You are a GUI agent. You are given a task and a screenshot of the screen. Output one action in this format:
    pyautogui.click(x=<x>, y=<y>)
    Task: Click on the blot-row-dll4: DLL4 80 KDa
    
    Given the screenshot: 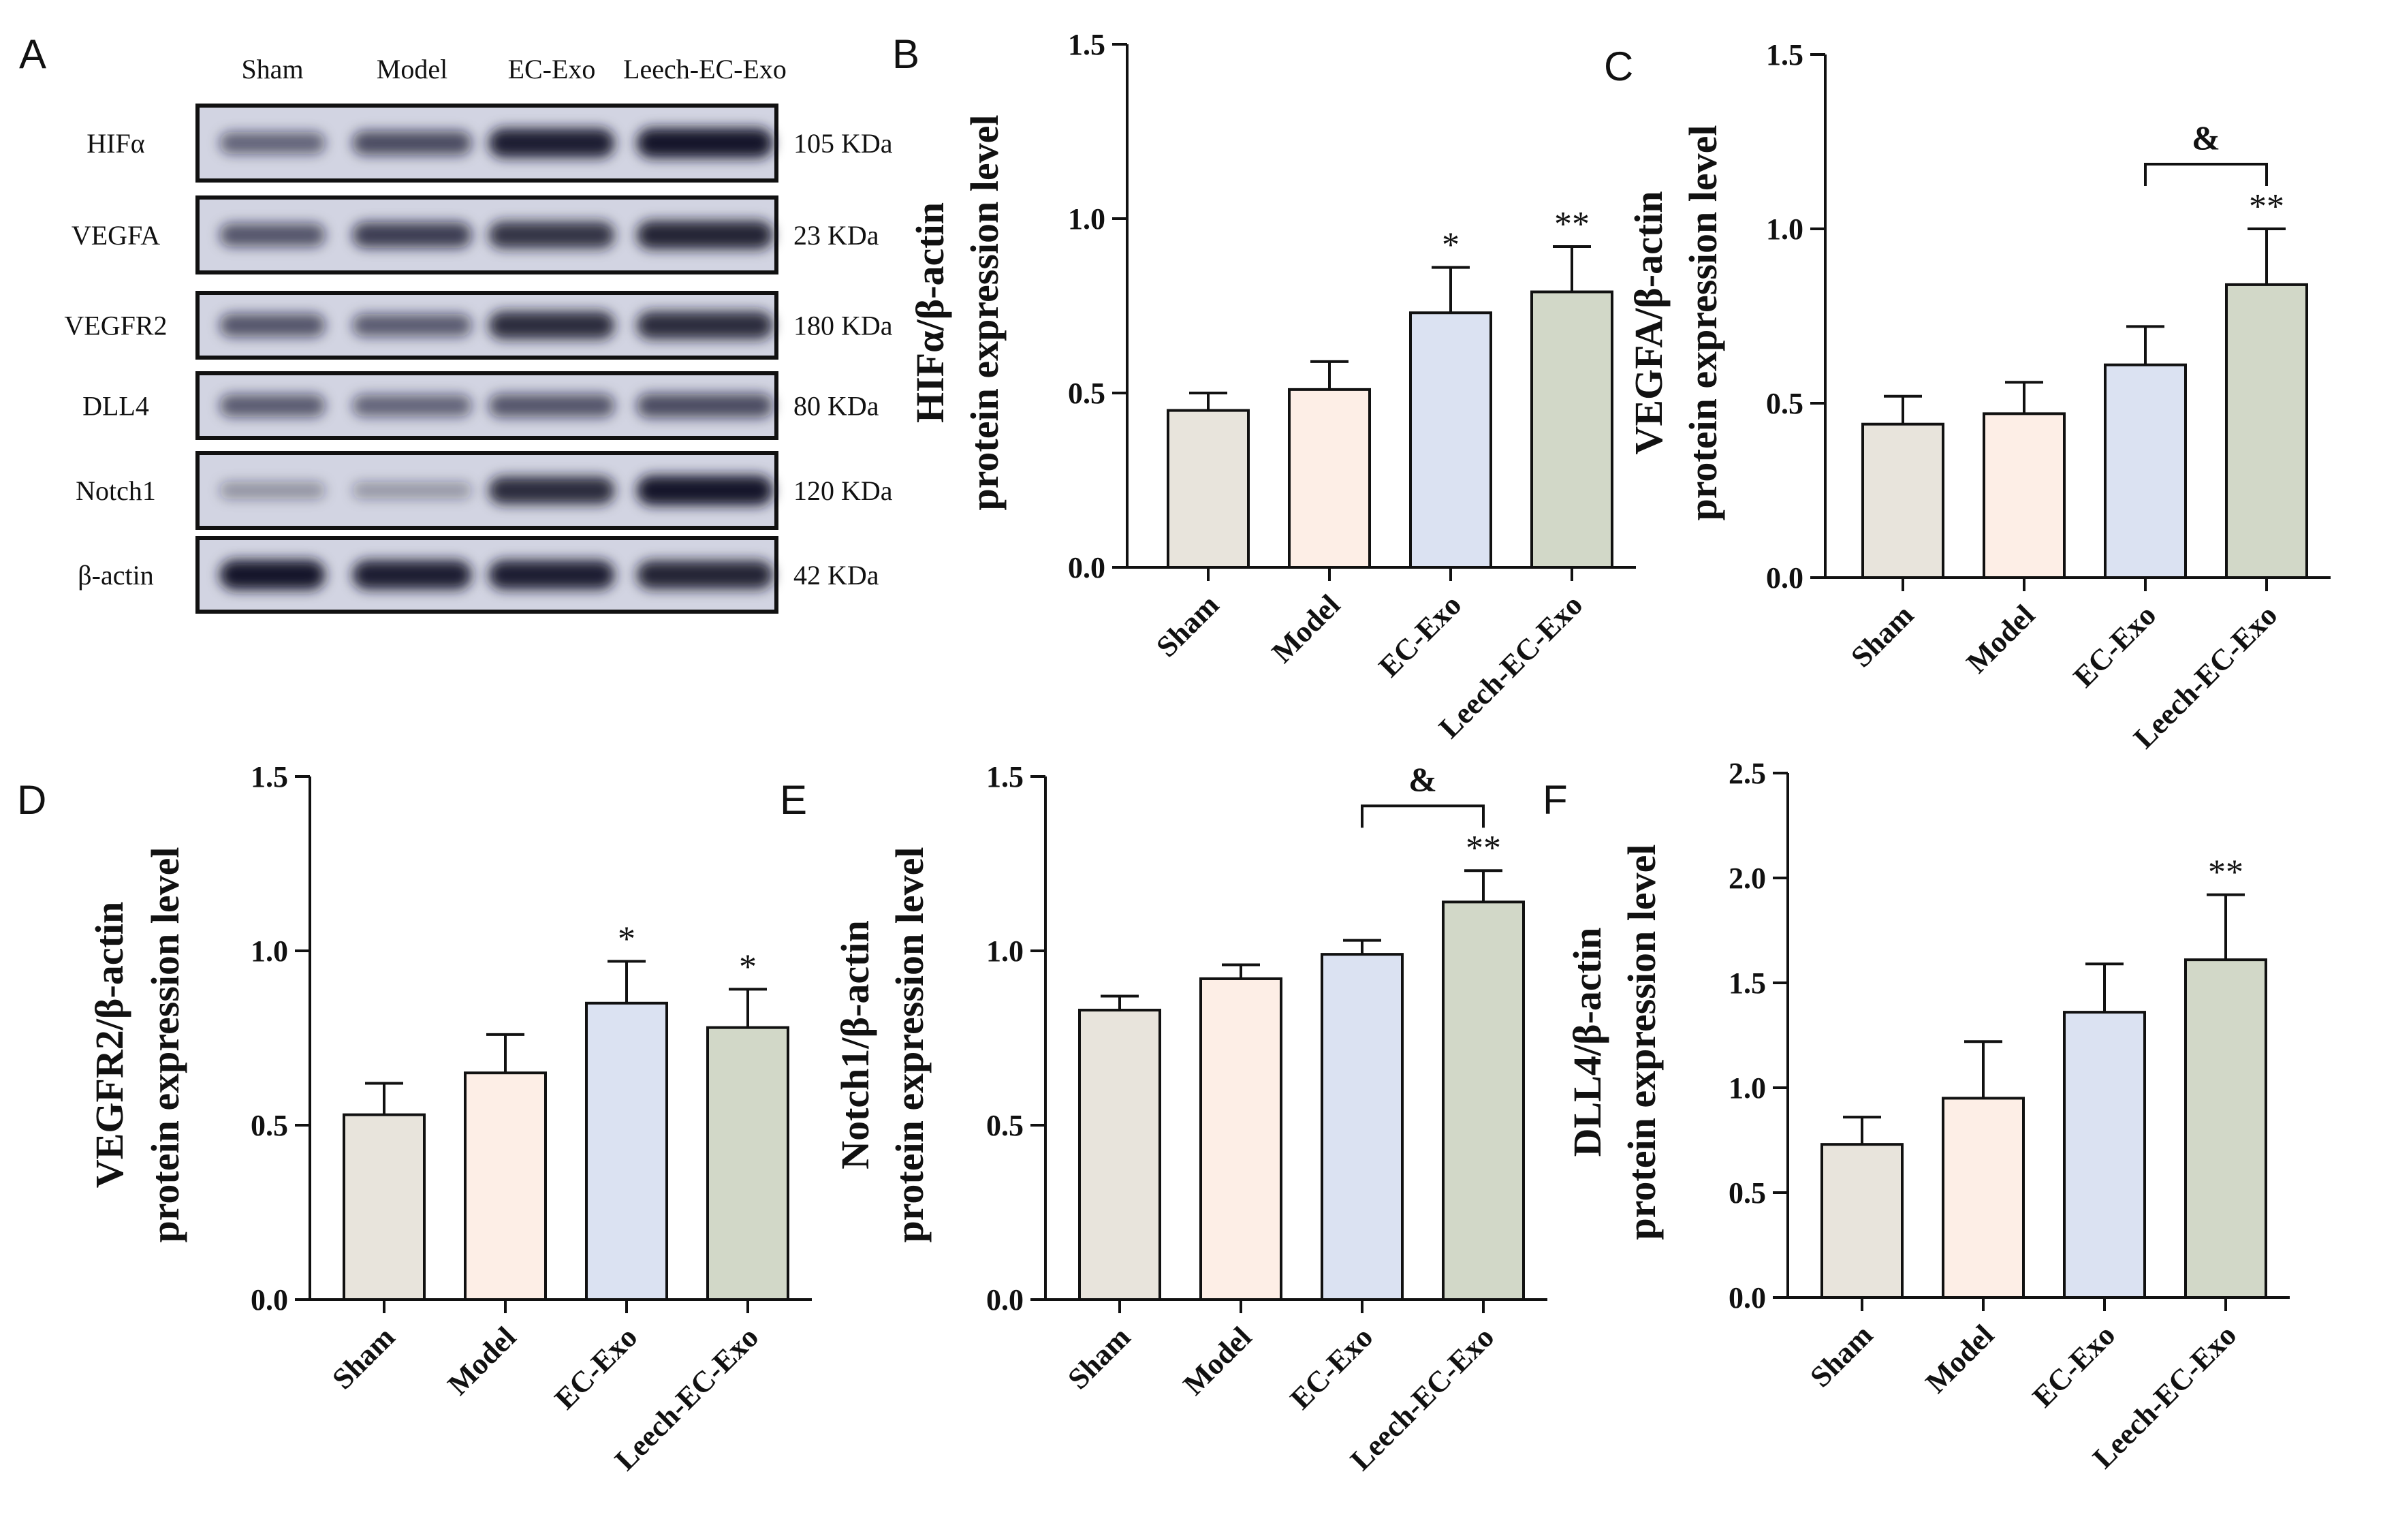 What is the action you would take?
    pyautogui.click(x=480, y=405)
    